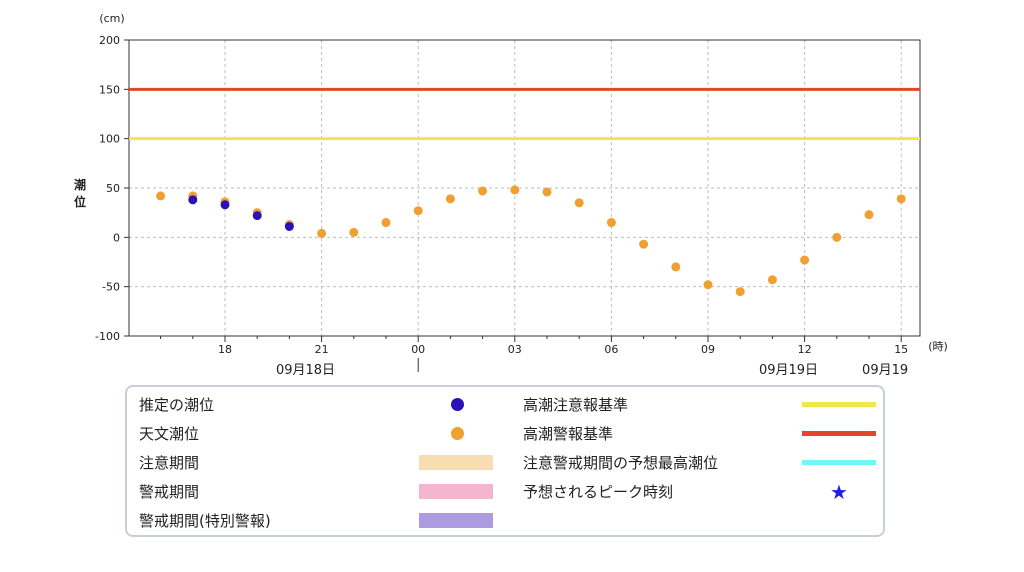  I want to click on y-tick-label: 100, so click(109, 139).